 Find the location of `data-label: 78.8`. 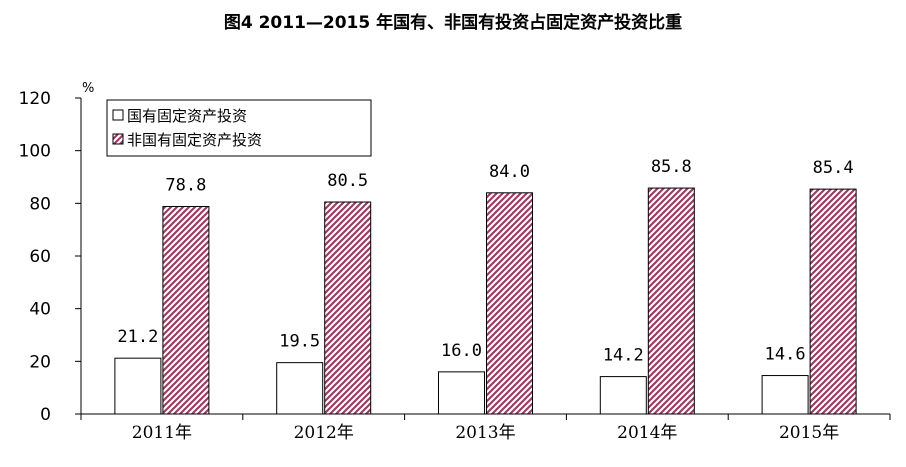

data-label: 78.8 is located at coordinates (185, 185).